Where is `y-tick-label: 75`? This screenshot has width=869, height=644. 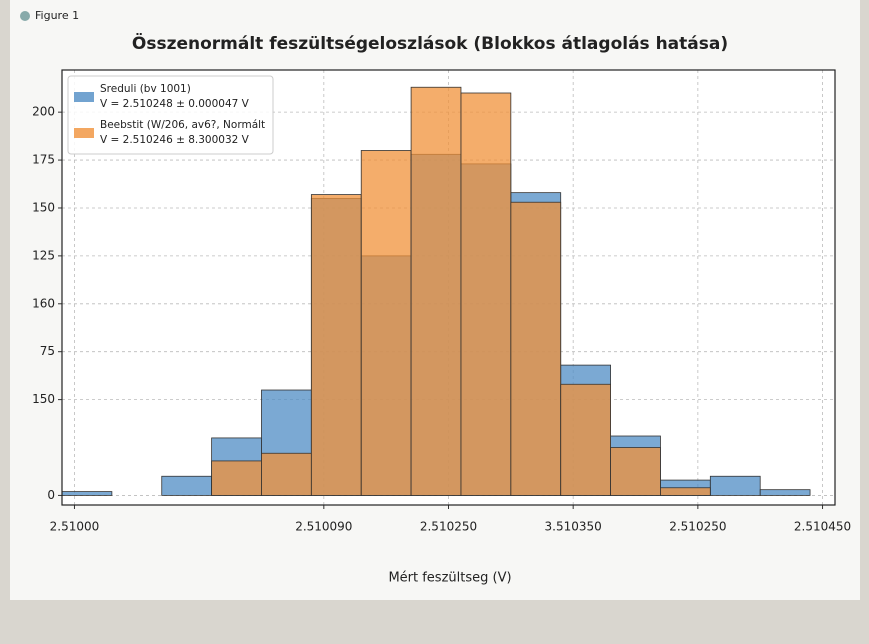
y-tick-label: 75 is located at coordinates (47, 351).